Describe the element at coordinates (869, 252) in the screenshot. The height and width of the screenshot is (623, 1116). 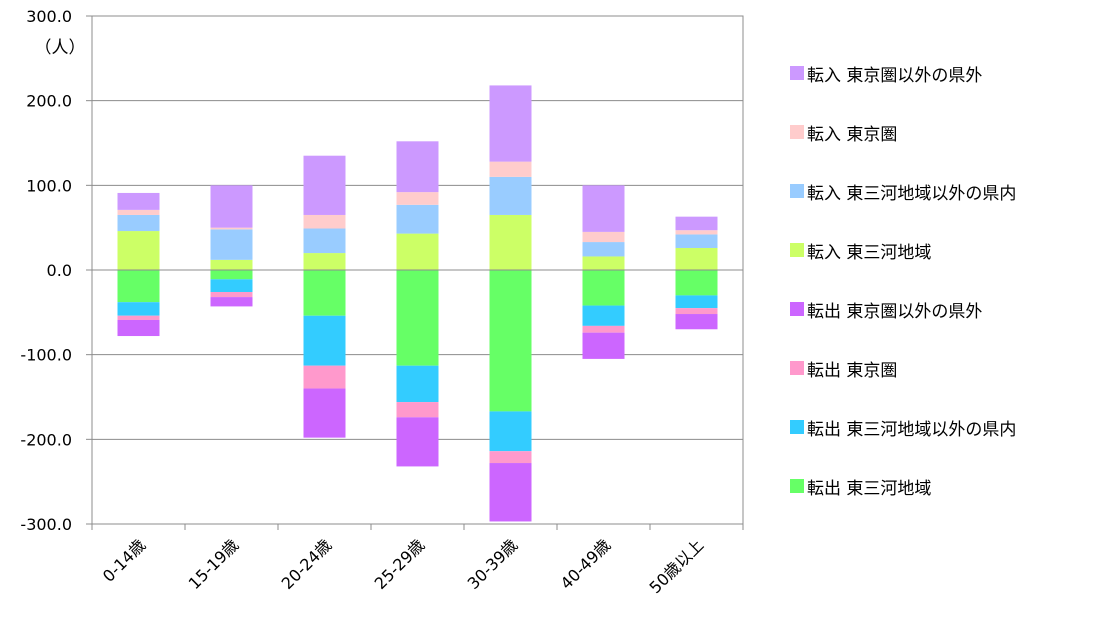
I see `legend-label: 転入 東三河地域` at that location.